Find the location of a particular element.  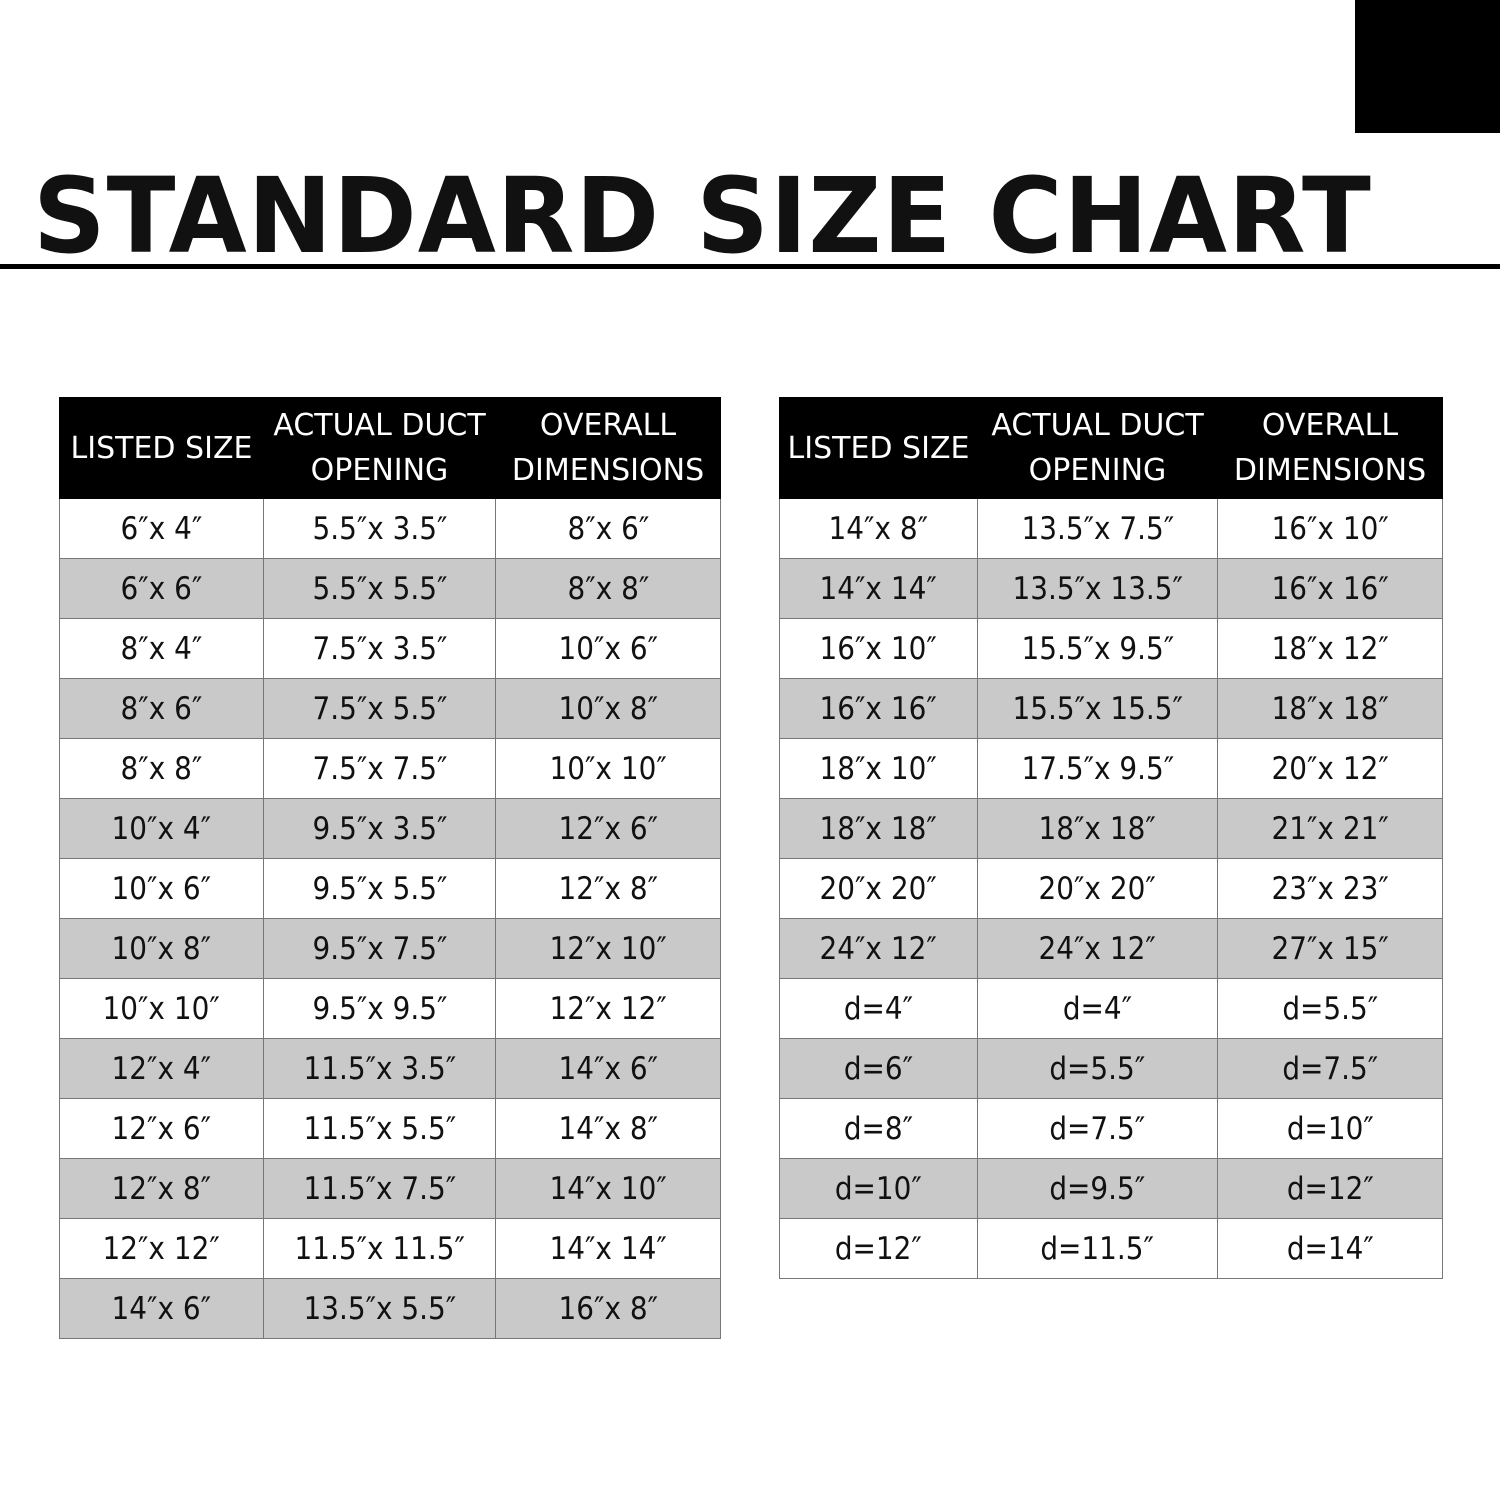

cell-text: 21″x 21″ is located at coordinates (1330, 828).